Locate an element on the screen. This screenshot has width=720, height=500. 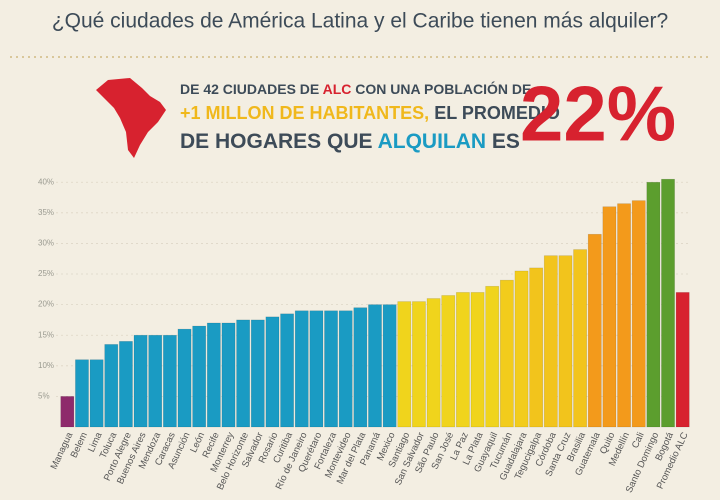
y-tick-label: 10% is located at coordinates (46, 365).